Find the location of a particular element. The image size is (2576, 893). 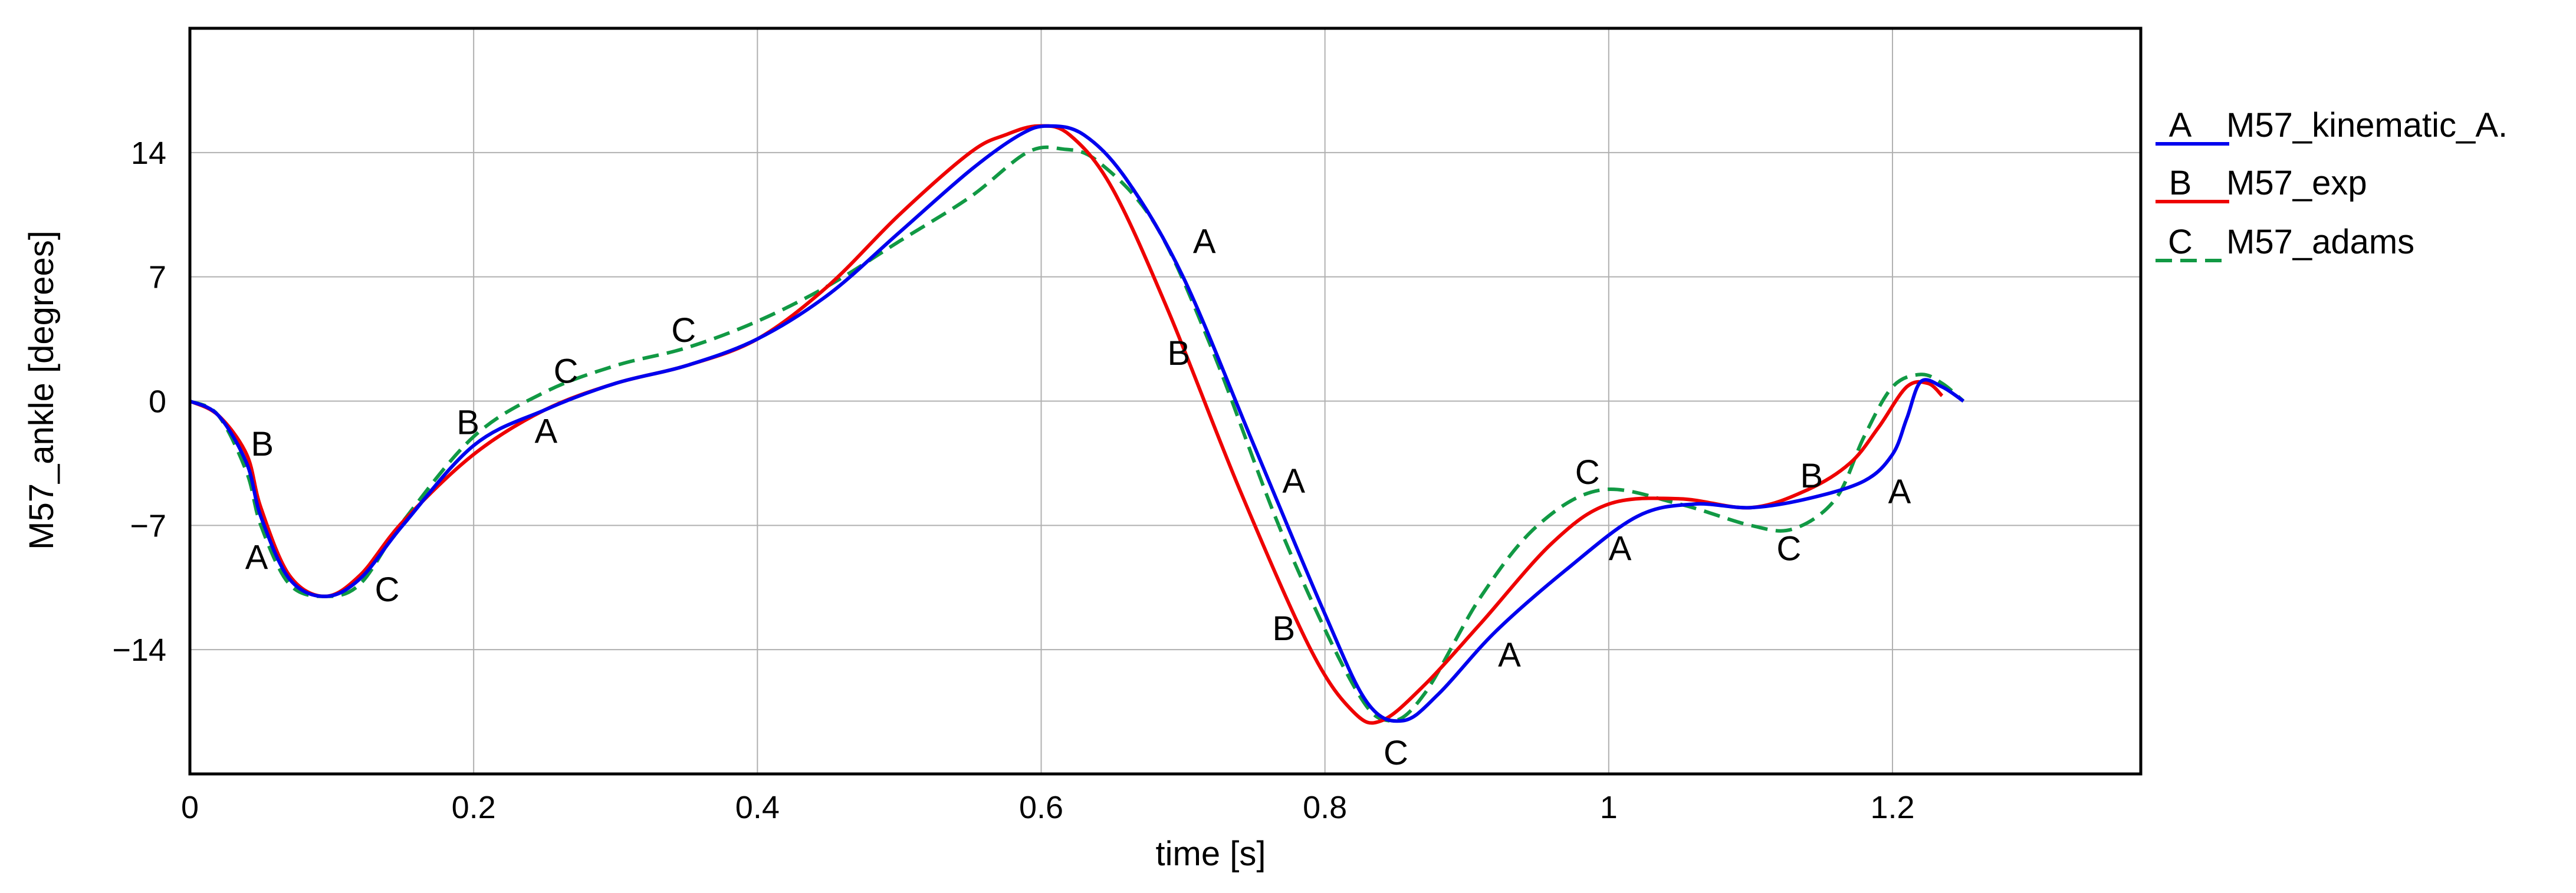

y-tick-label: 0 is located at coordinates (158, 402).